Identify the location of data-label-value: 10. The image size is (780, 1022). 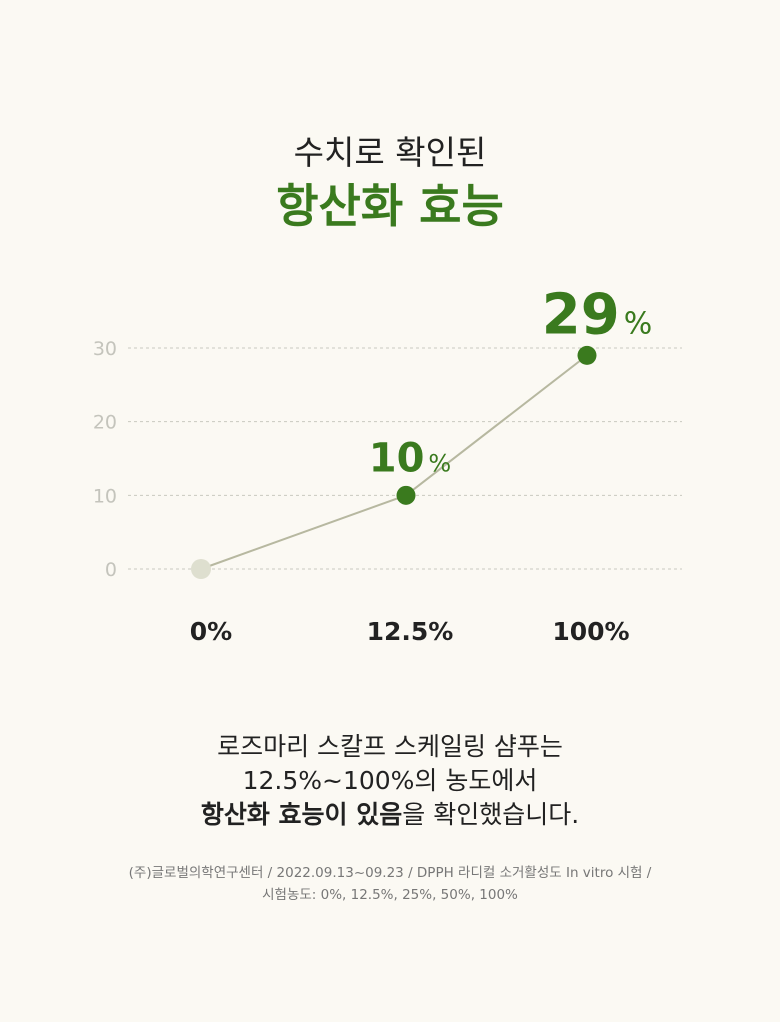
(397, 458).